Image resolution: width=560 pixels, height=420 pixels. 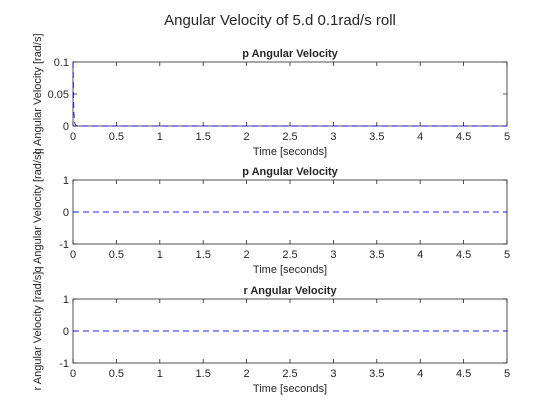 I want to click on subplot-title: r Angular Velocity, so click(x=290, y=291).